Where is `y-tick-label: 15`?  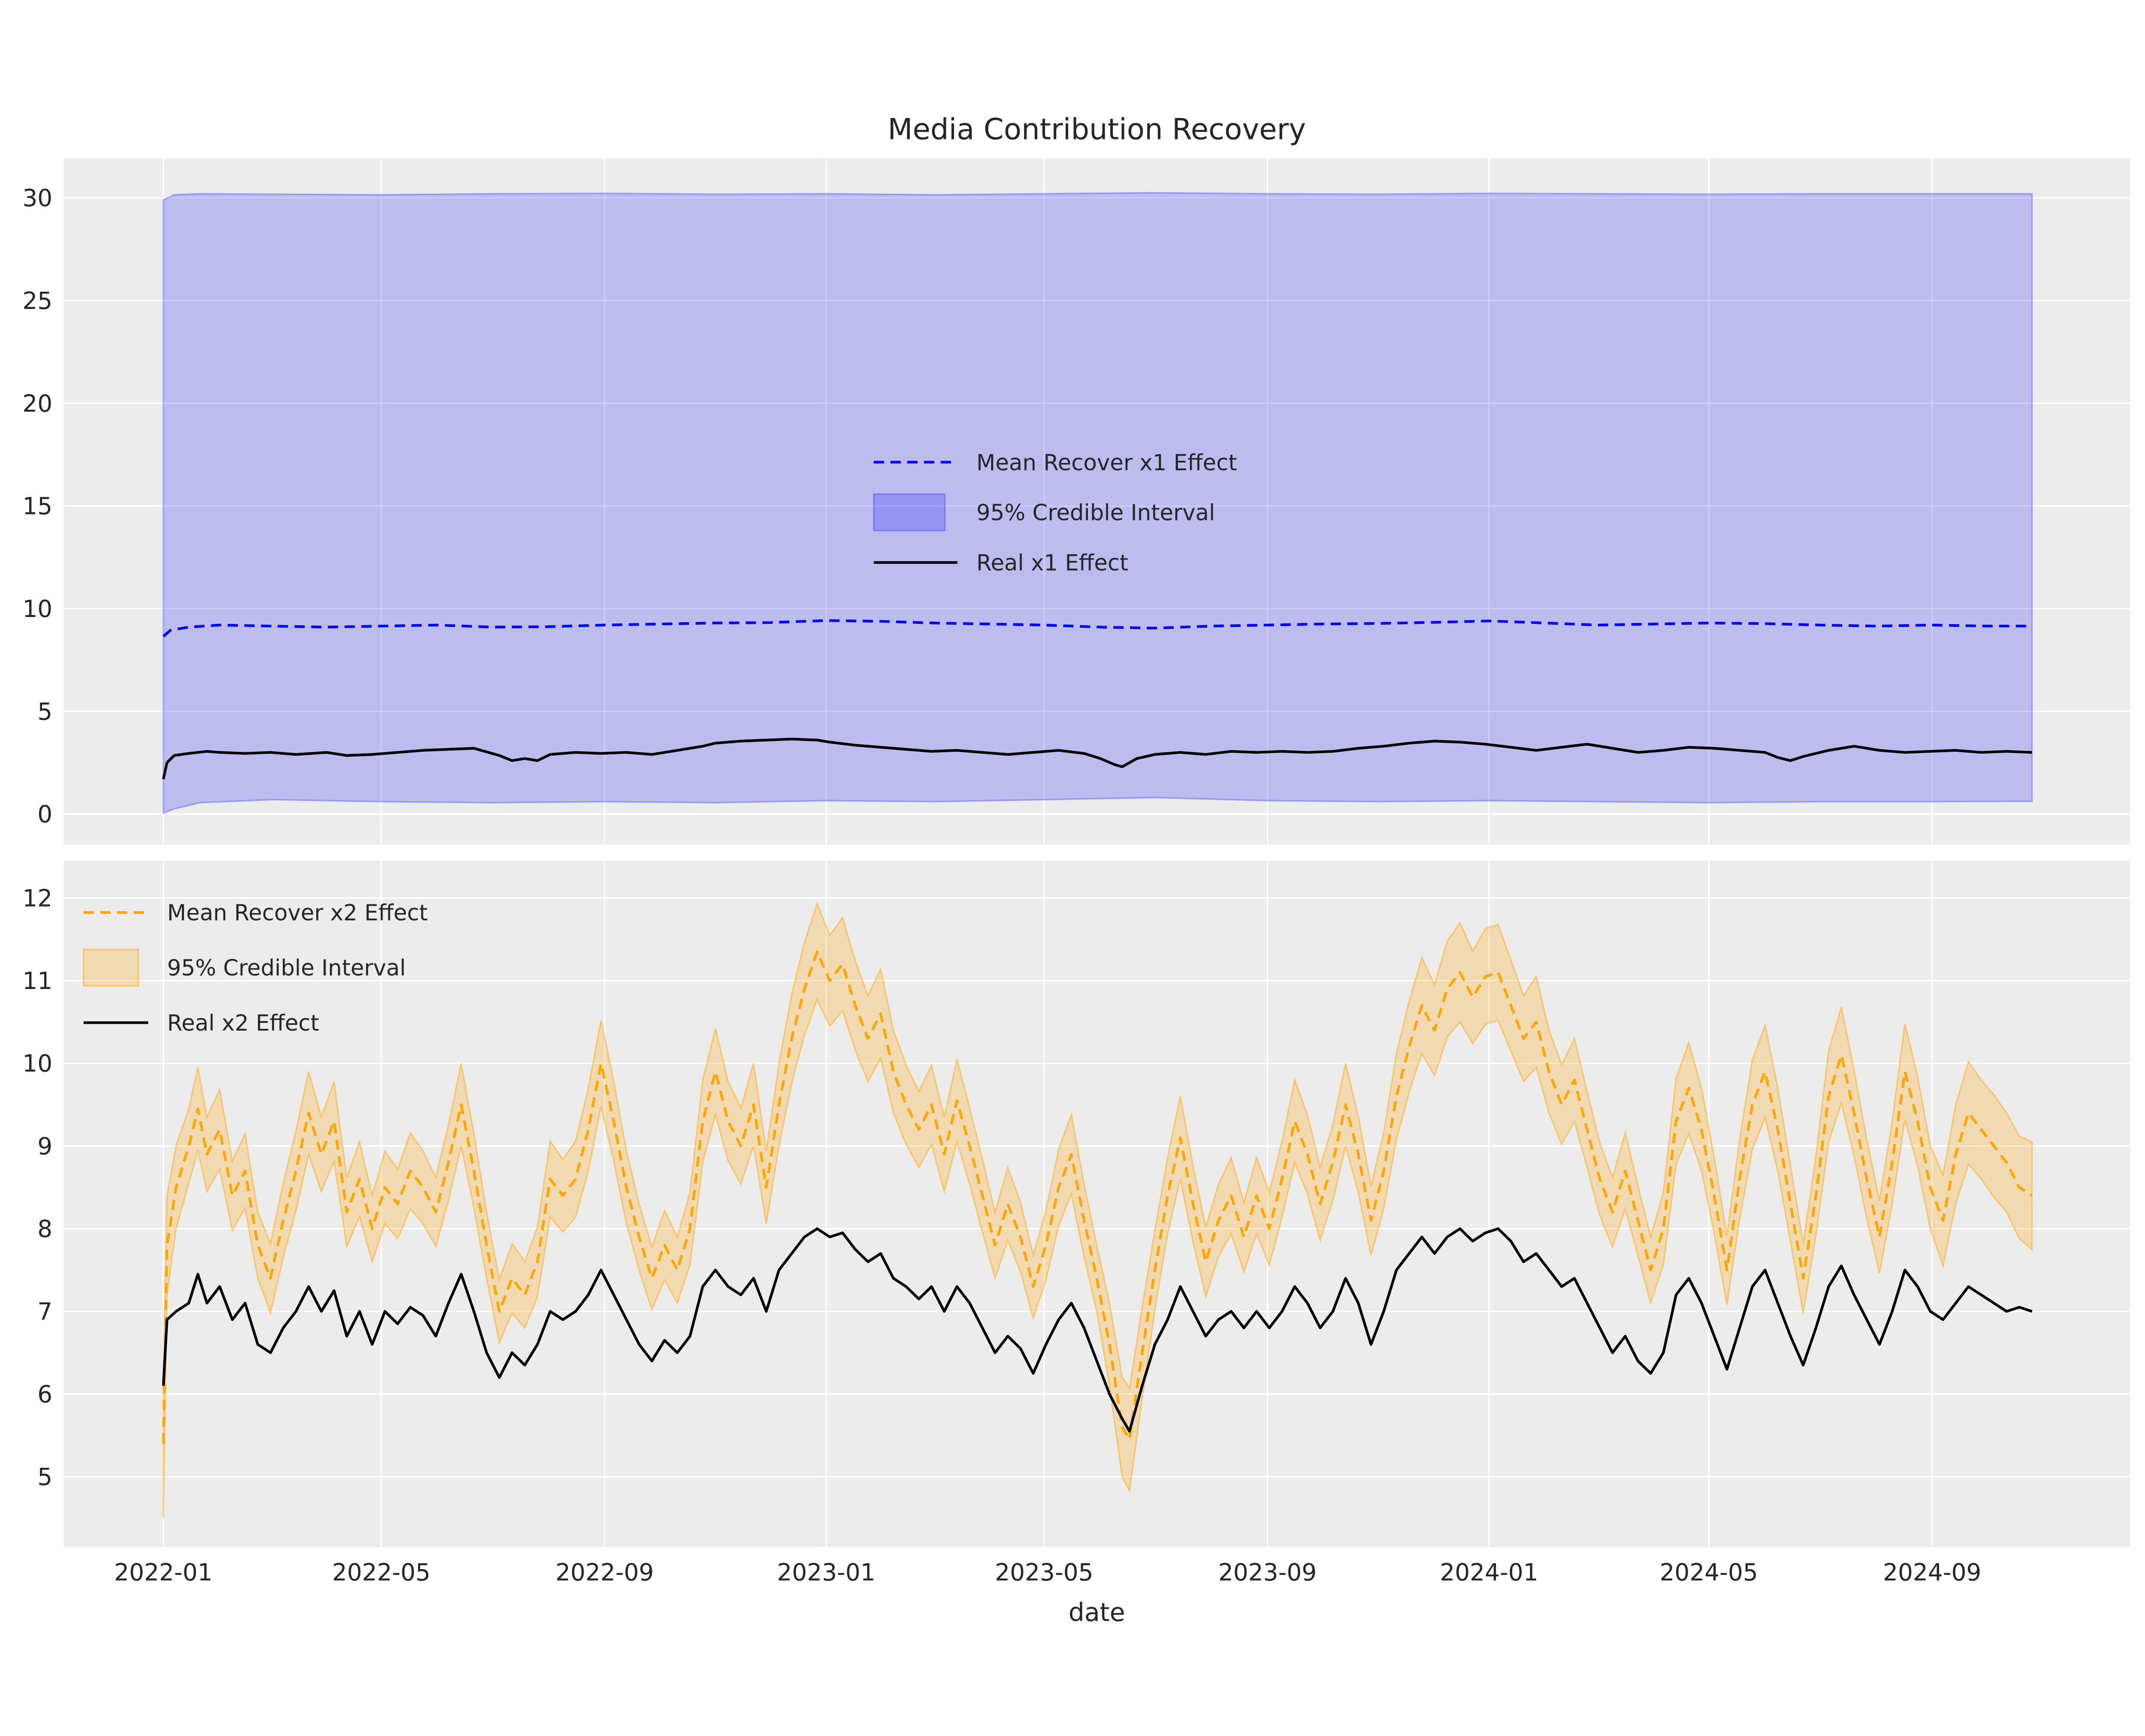 y-tick-label: 15 is located at coordinates (37, 506).